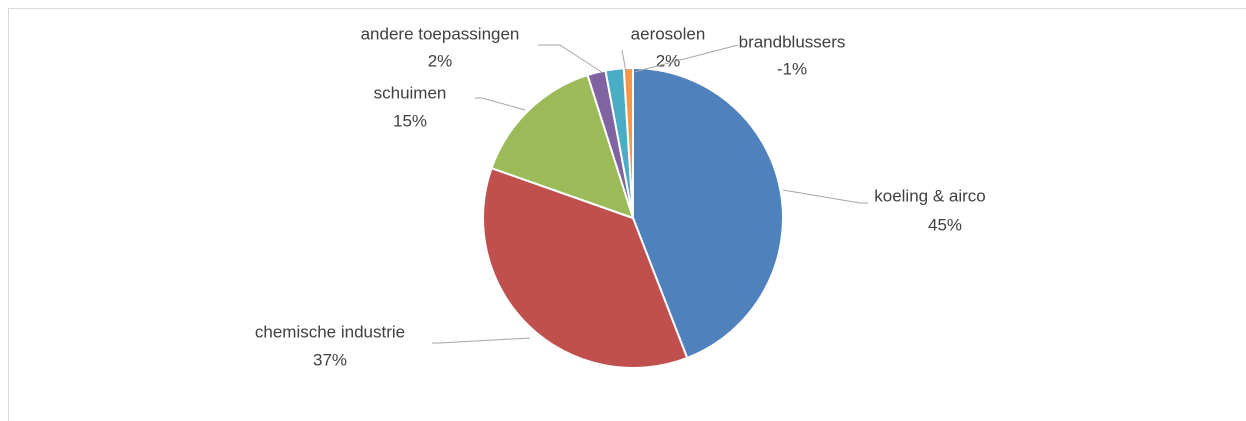 Image resolution: width=1246 pixels, height=421 pixels. I want to click on value-label: 45%, so click(945, 224).